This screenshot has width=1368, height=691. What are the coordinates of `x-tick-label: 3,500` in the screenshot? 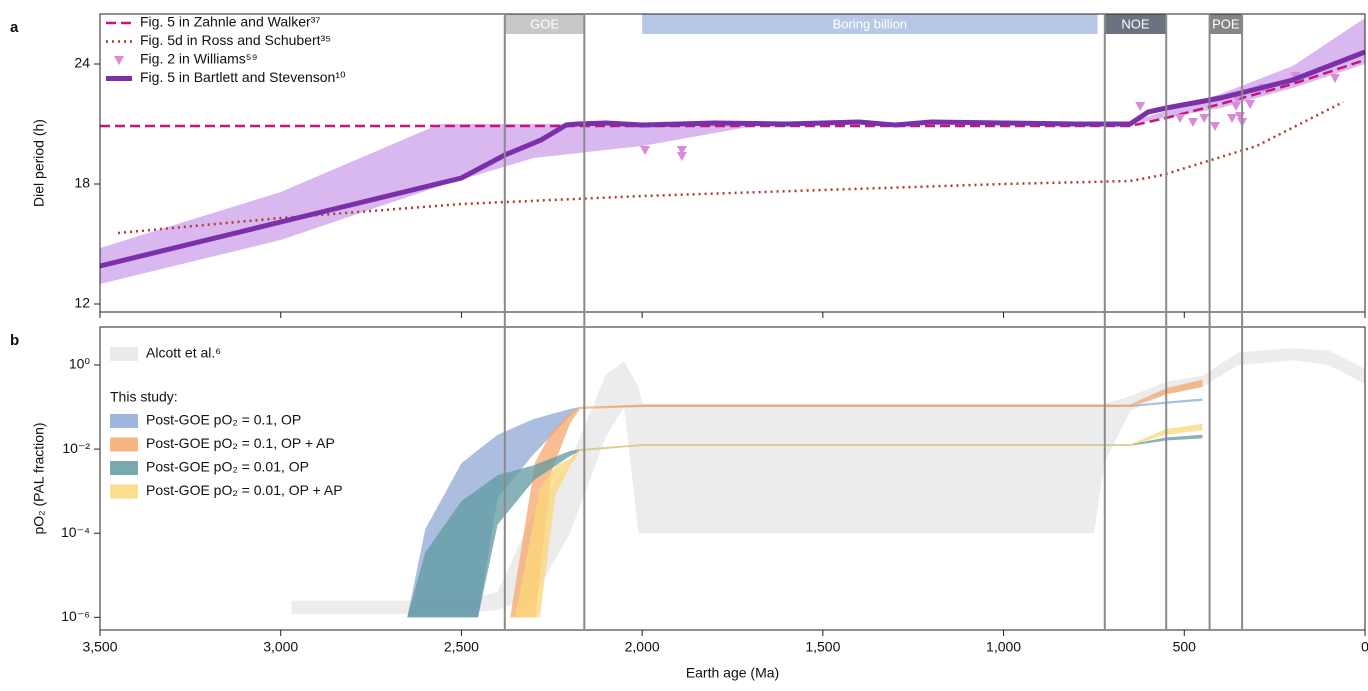 It's located at (99, 647).